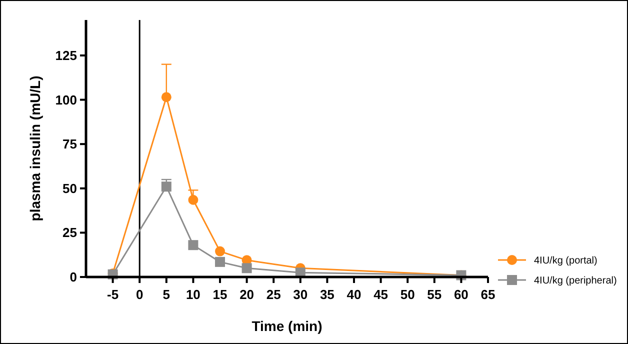 The image size is (628, 344). I want to click on x-tick-label: 20, so click(247, 294).